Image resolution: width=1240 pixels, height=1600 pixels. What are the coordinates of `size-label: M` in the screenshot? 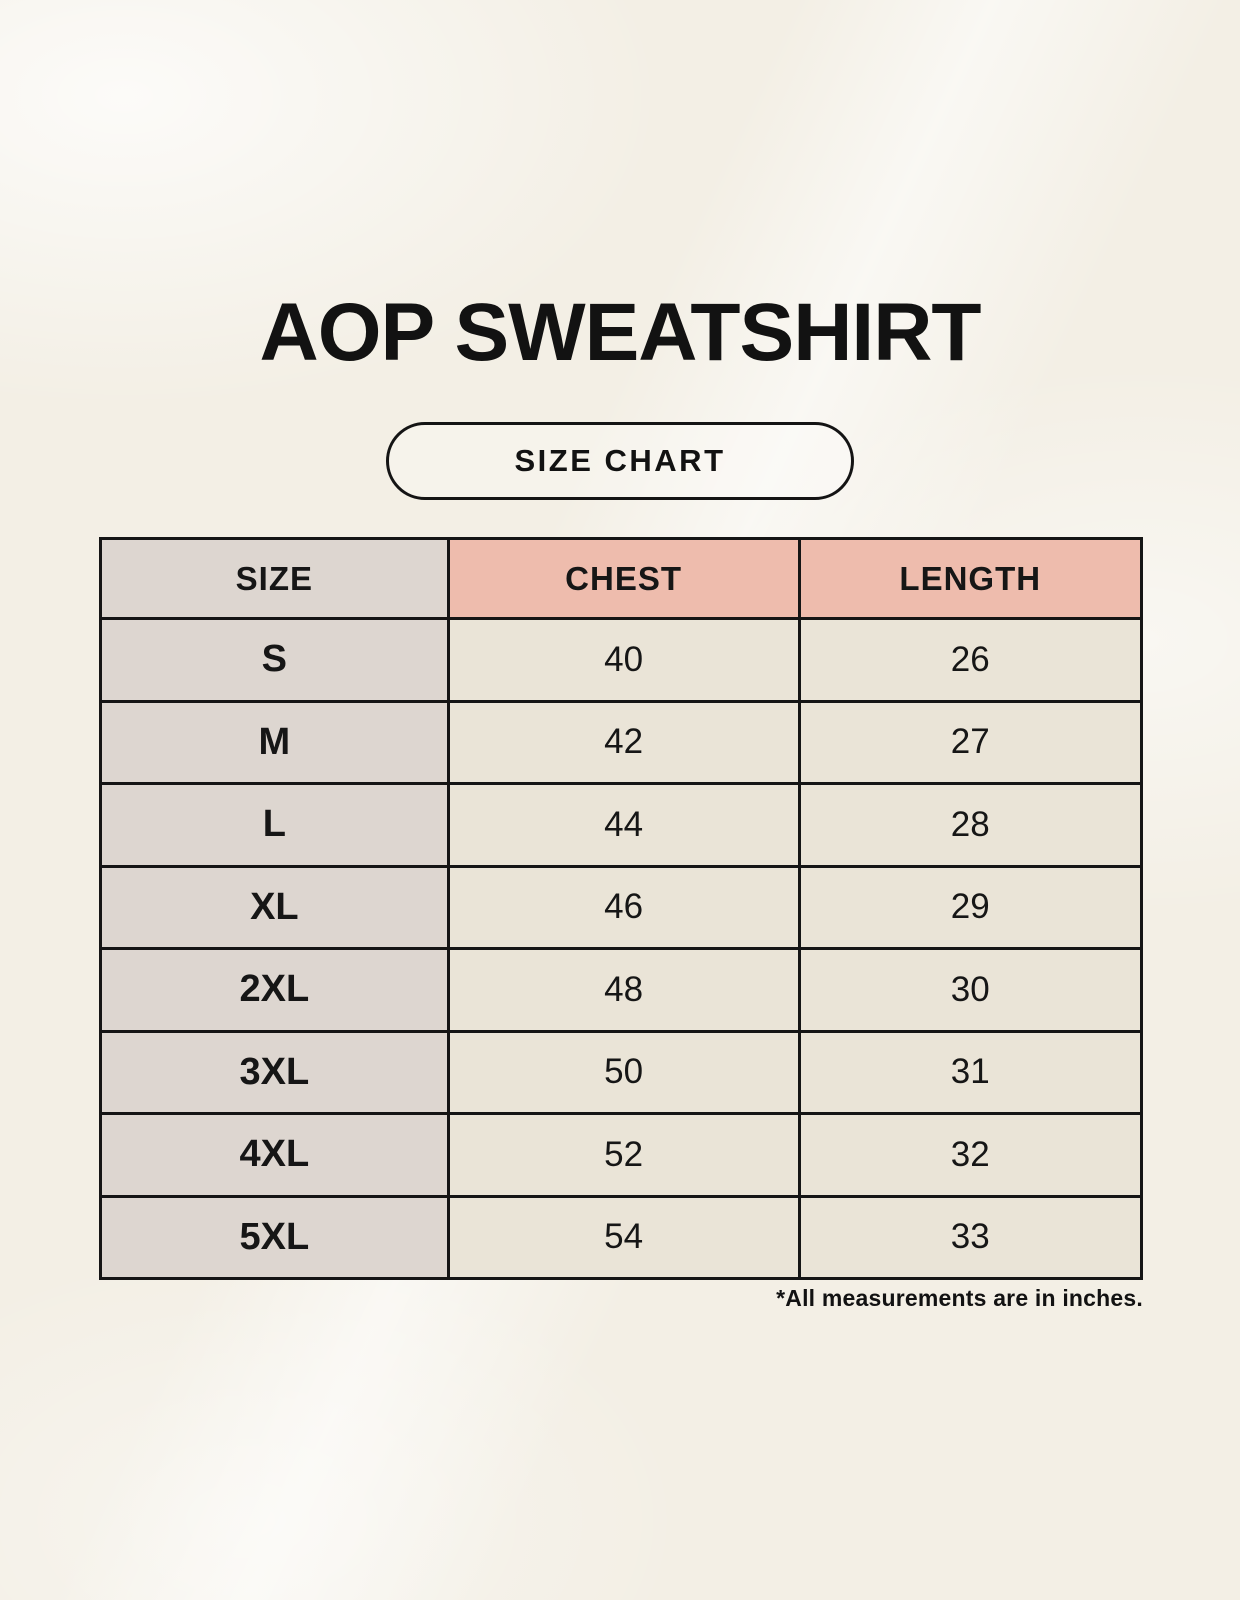 It's located at (274, 742).